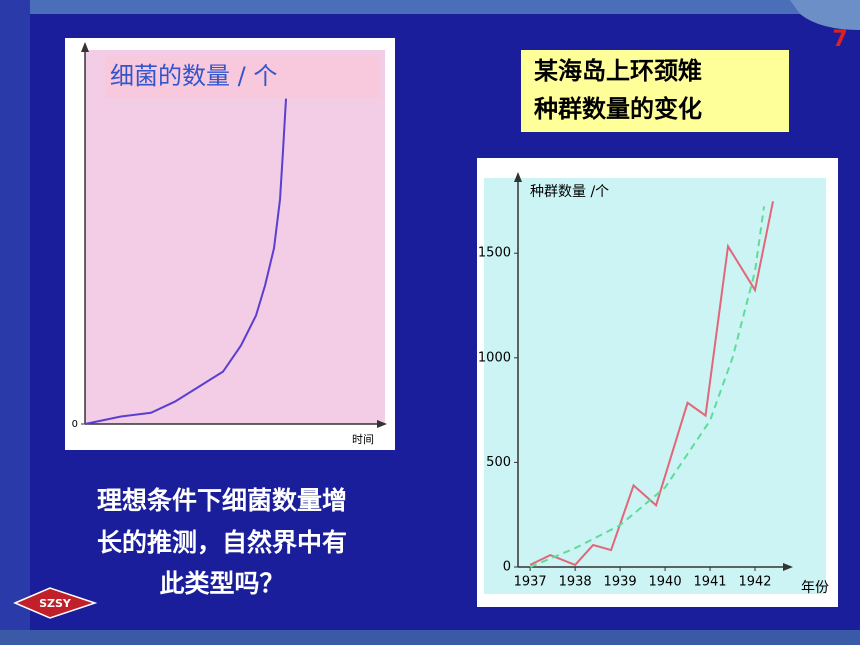  Describe the element at coordinates (754, 582) in the screenshot. I see `x-tick-label: 1942` at that location.